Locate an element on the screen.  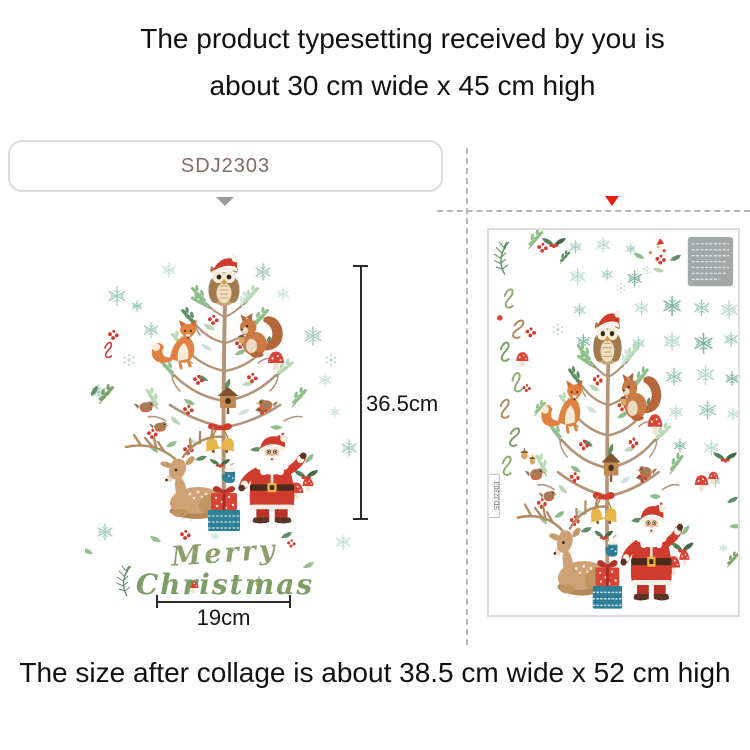
dropdown-arrow-icon is located at coordinates (225, 201).